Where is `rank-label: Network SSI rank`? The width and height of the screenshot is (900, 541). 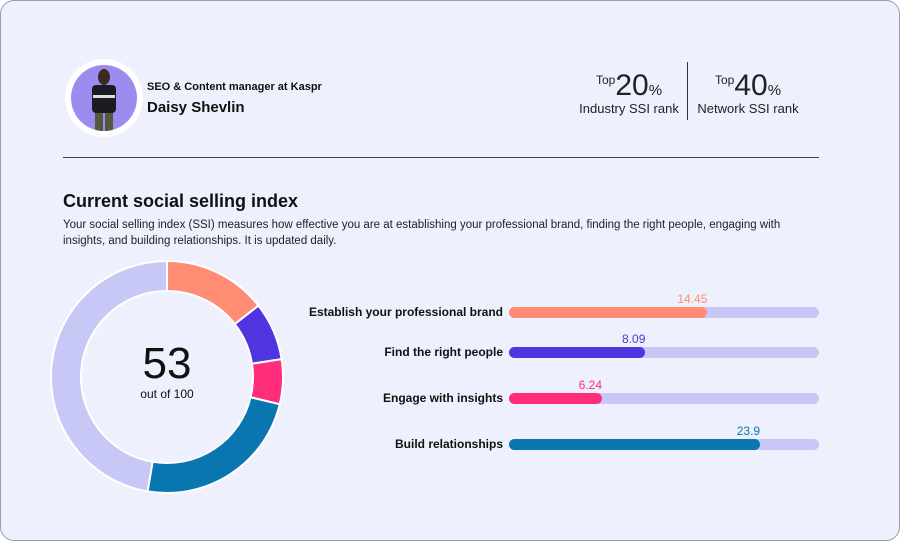 rank-label: Network SSI rank is located at coordinates (748, 108).